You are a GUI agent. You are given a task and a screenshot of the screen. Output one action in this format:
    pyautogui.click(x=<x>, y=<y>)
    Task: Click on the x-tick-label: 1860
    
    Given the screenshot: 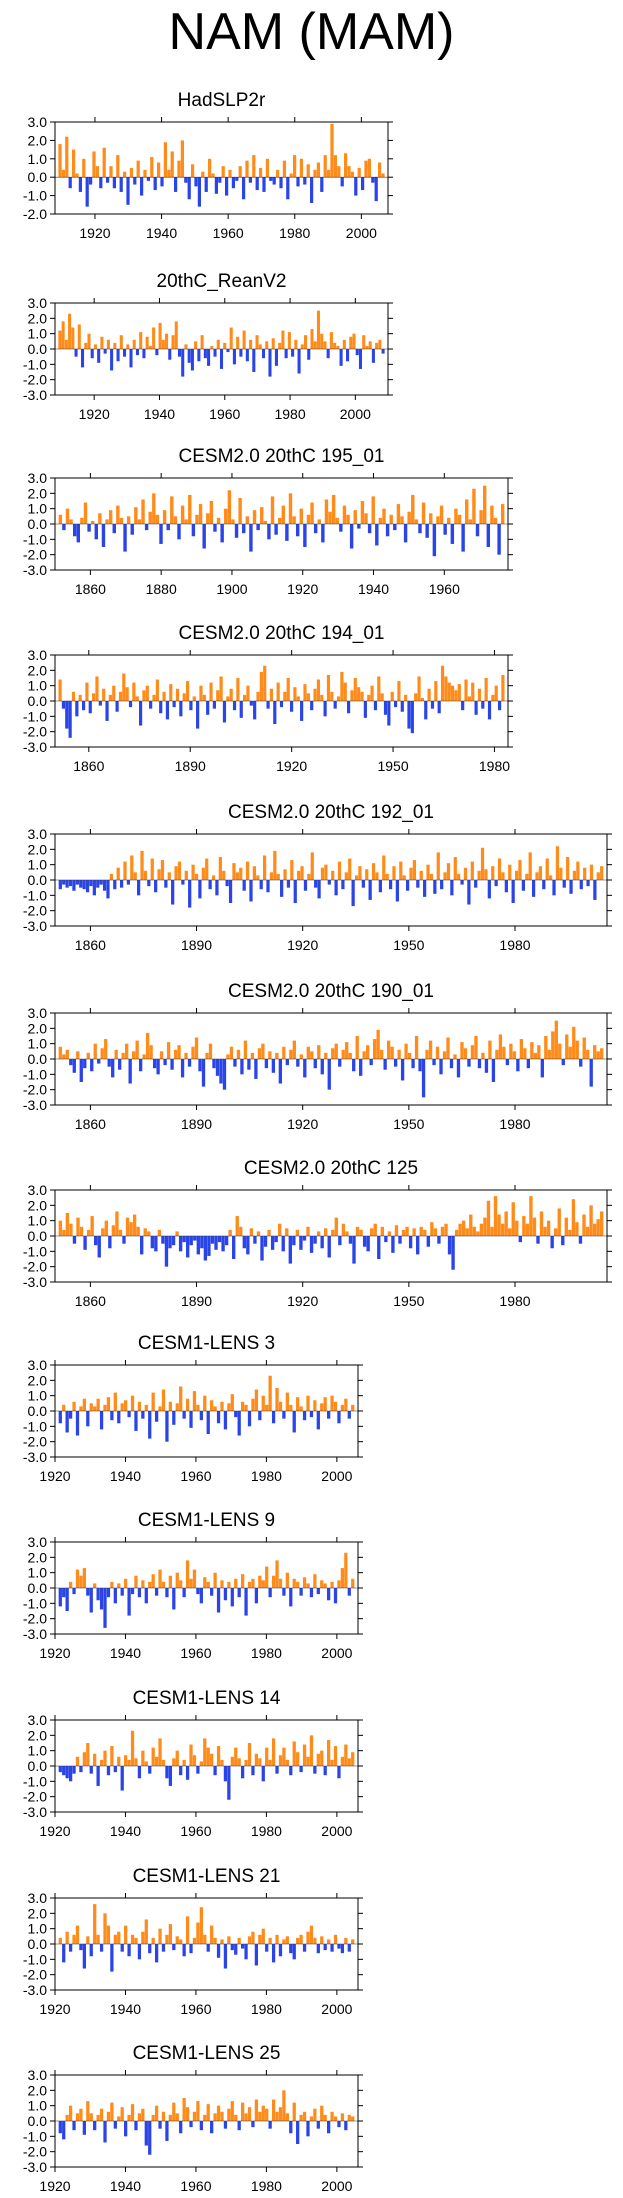 What is the action you would take?
    pyautogui.click(x=90, y=589)
    